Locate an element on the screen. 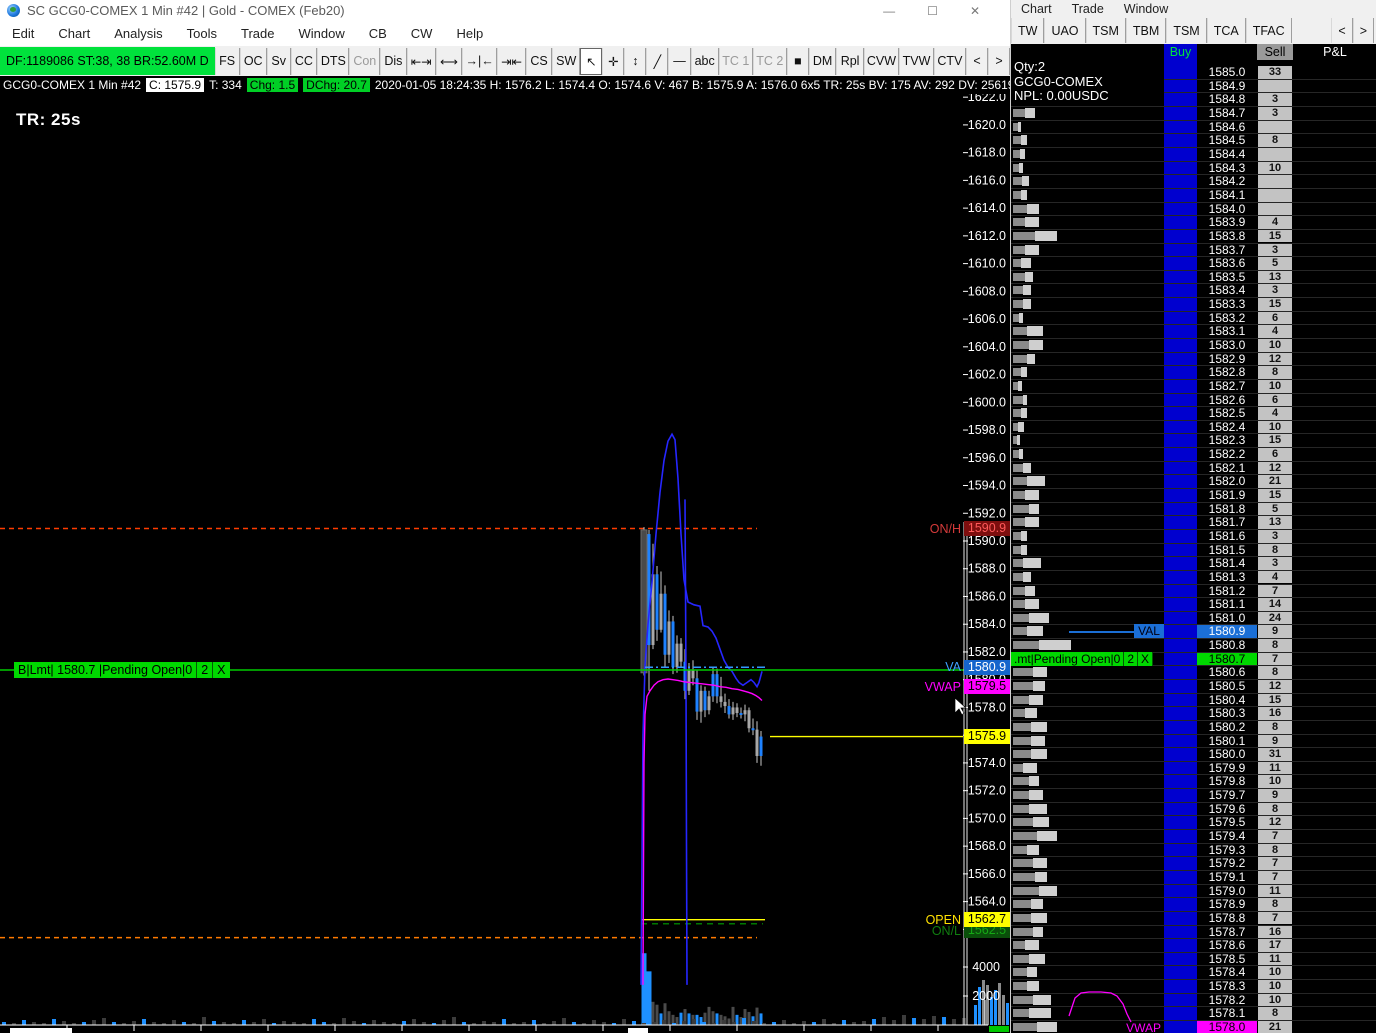 Image resolution: width=1376 pixels, height=1033 pixels. menu-trade: Trade is located at coordinates (257, 33).